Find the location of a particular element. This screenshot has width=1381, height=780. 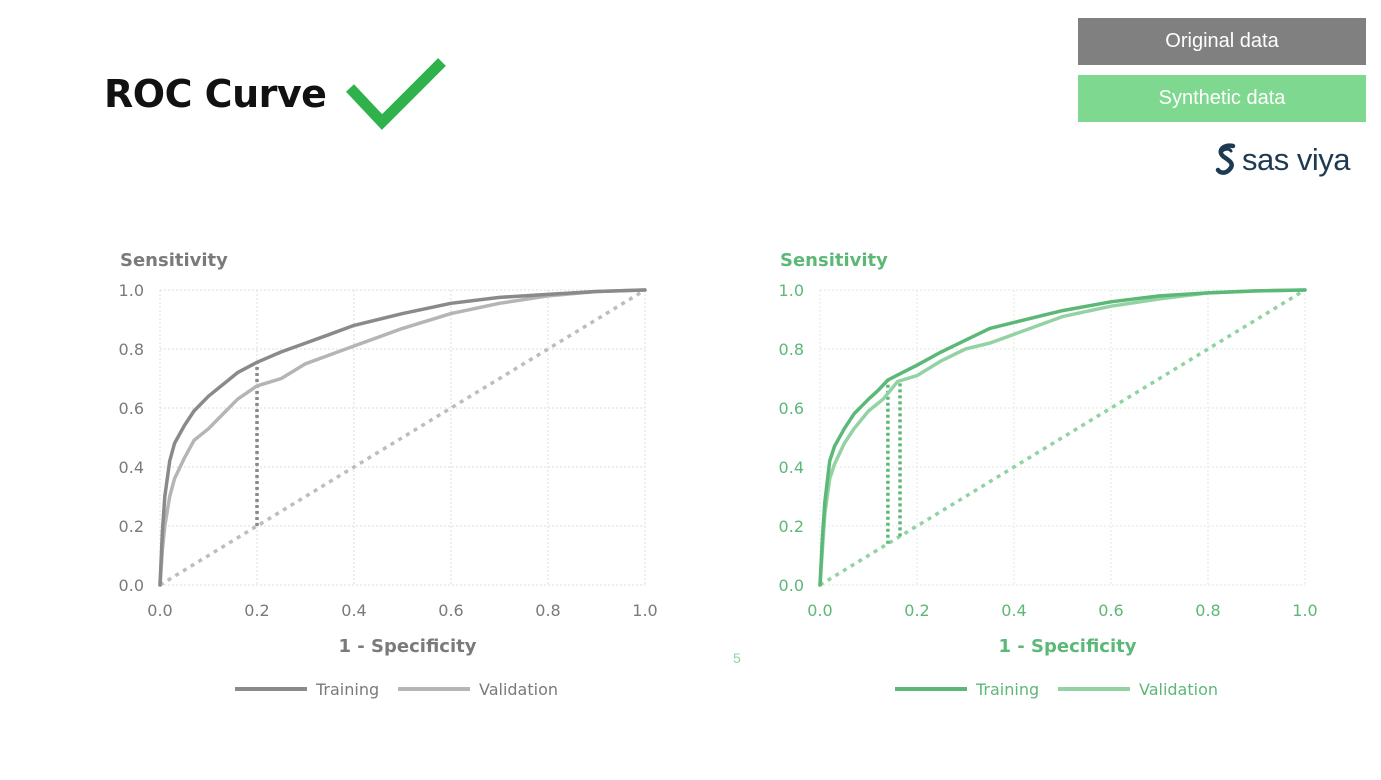

sas-viya-logo: sas viya is located at coordinates (1282, 160).